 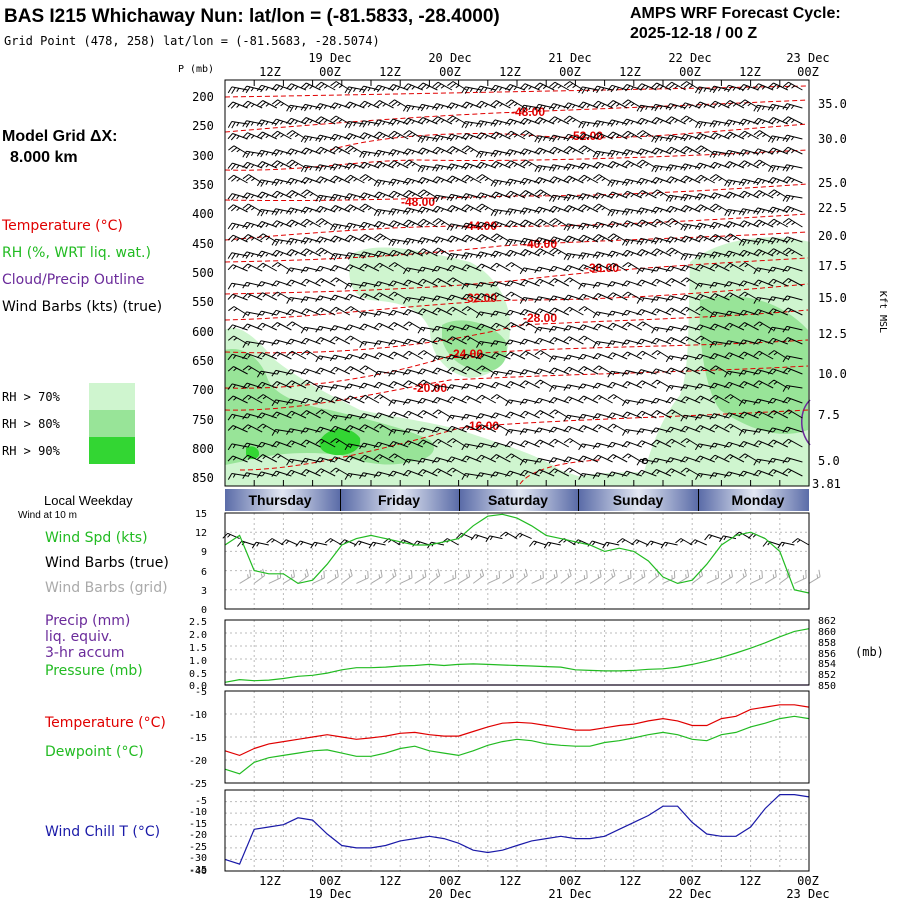 What do you see at coordinates (88, 500) in the screenshot?
I see `weekday-label: Local Weekday` at bounding box center [88, 500].